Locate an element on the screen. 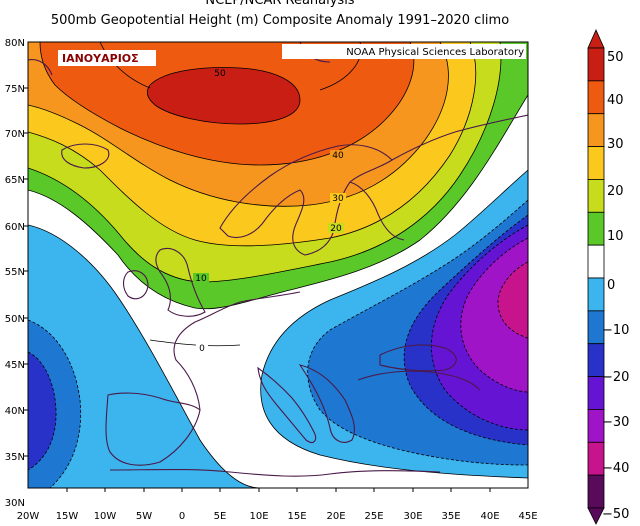  colorbar-label: 50 is located at coordinates (615, 57).